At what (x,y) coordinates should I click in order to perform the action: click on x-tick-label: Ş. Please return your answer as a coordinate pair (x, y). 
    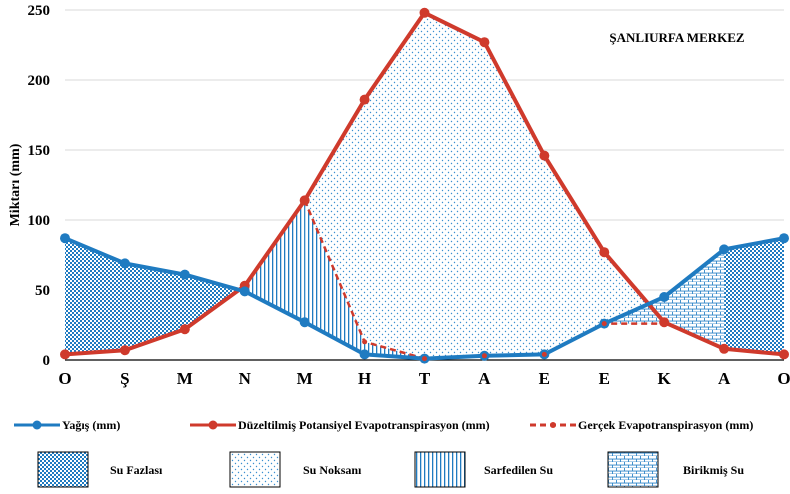
    Looking at the image, I should click on (124, 378).